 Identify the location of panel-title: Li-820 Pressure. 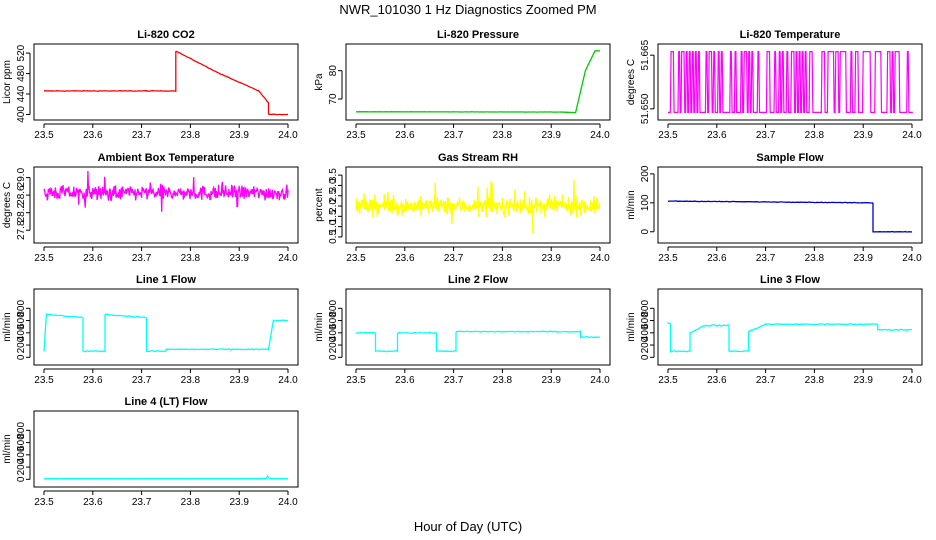
(478, 35).